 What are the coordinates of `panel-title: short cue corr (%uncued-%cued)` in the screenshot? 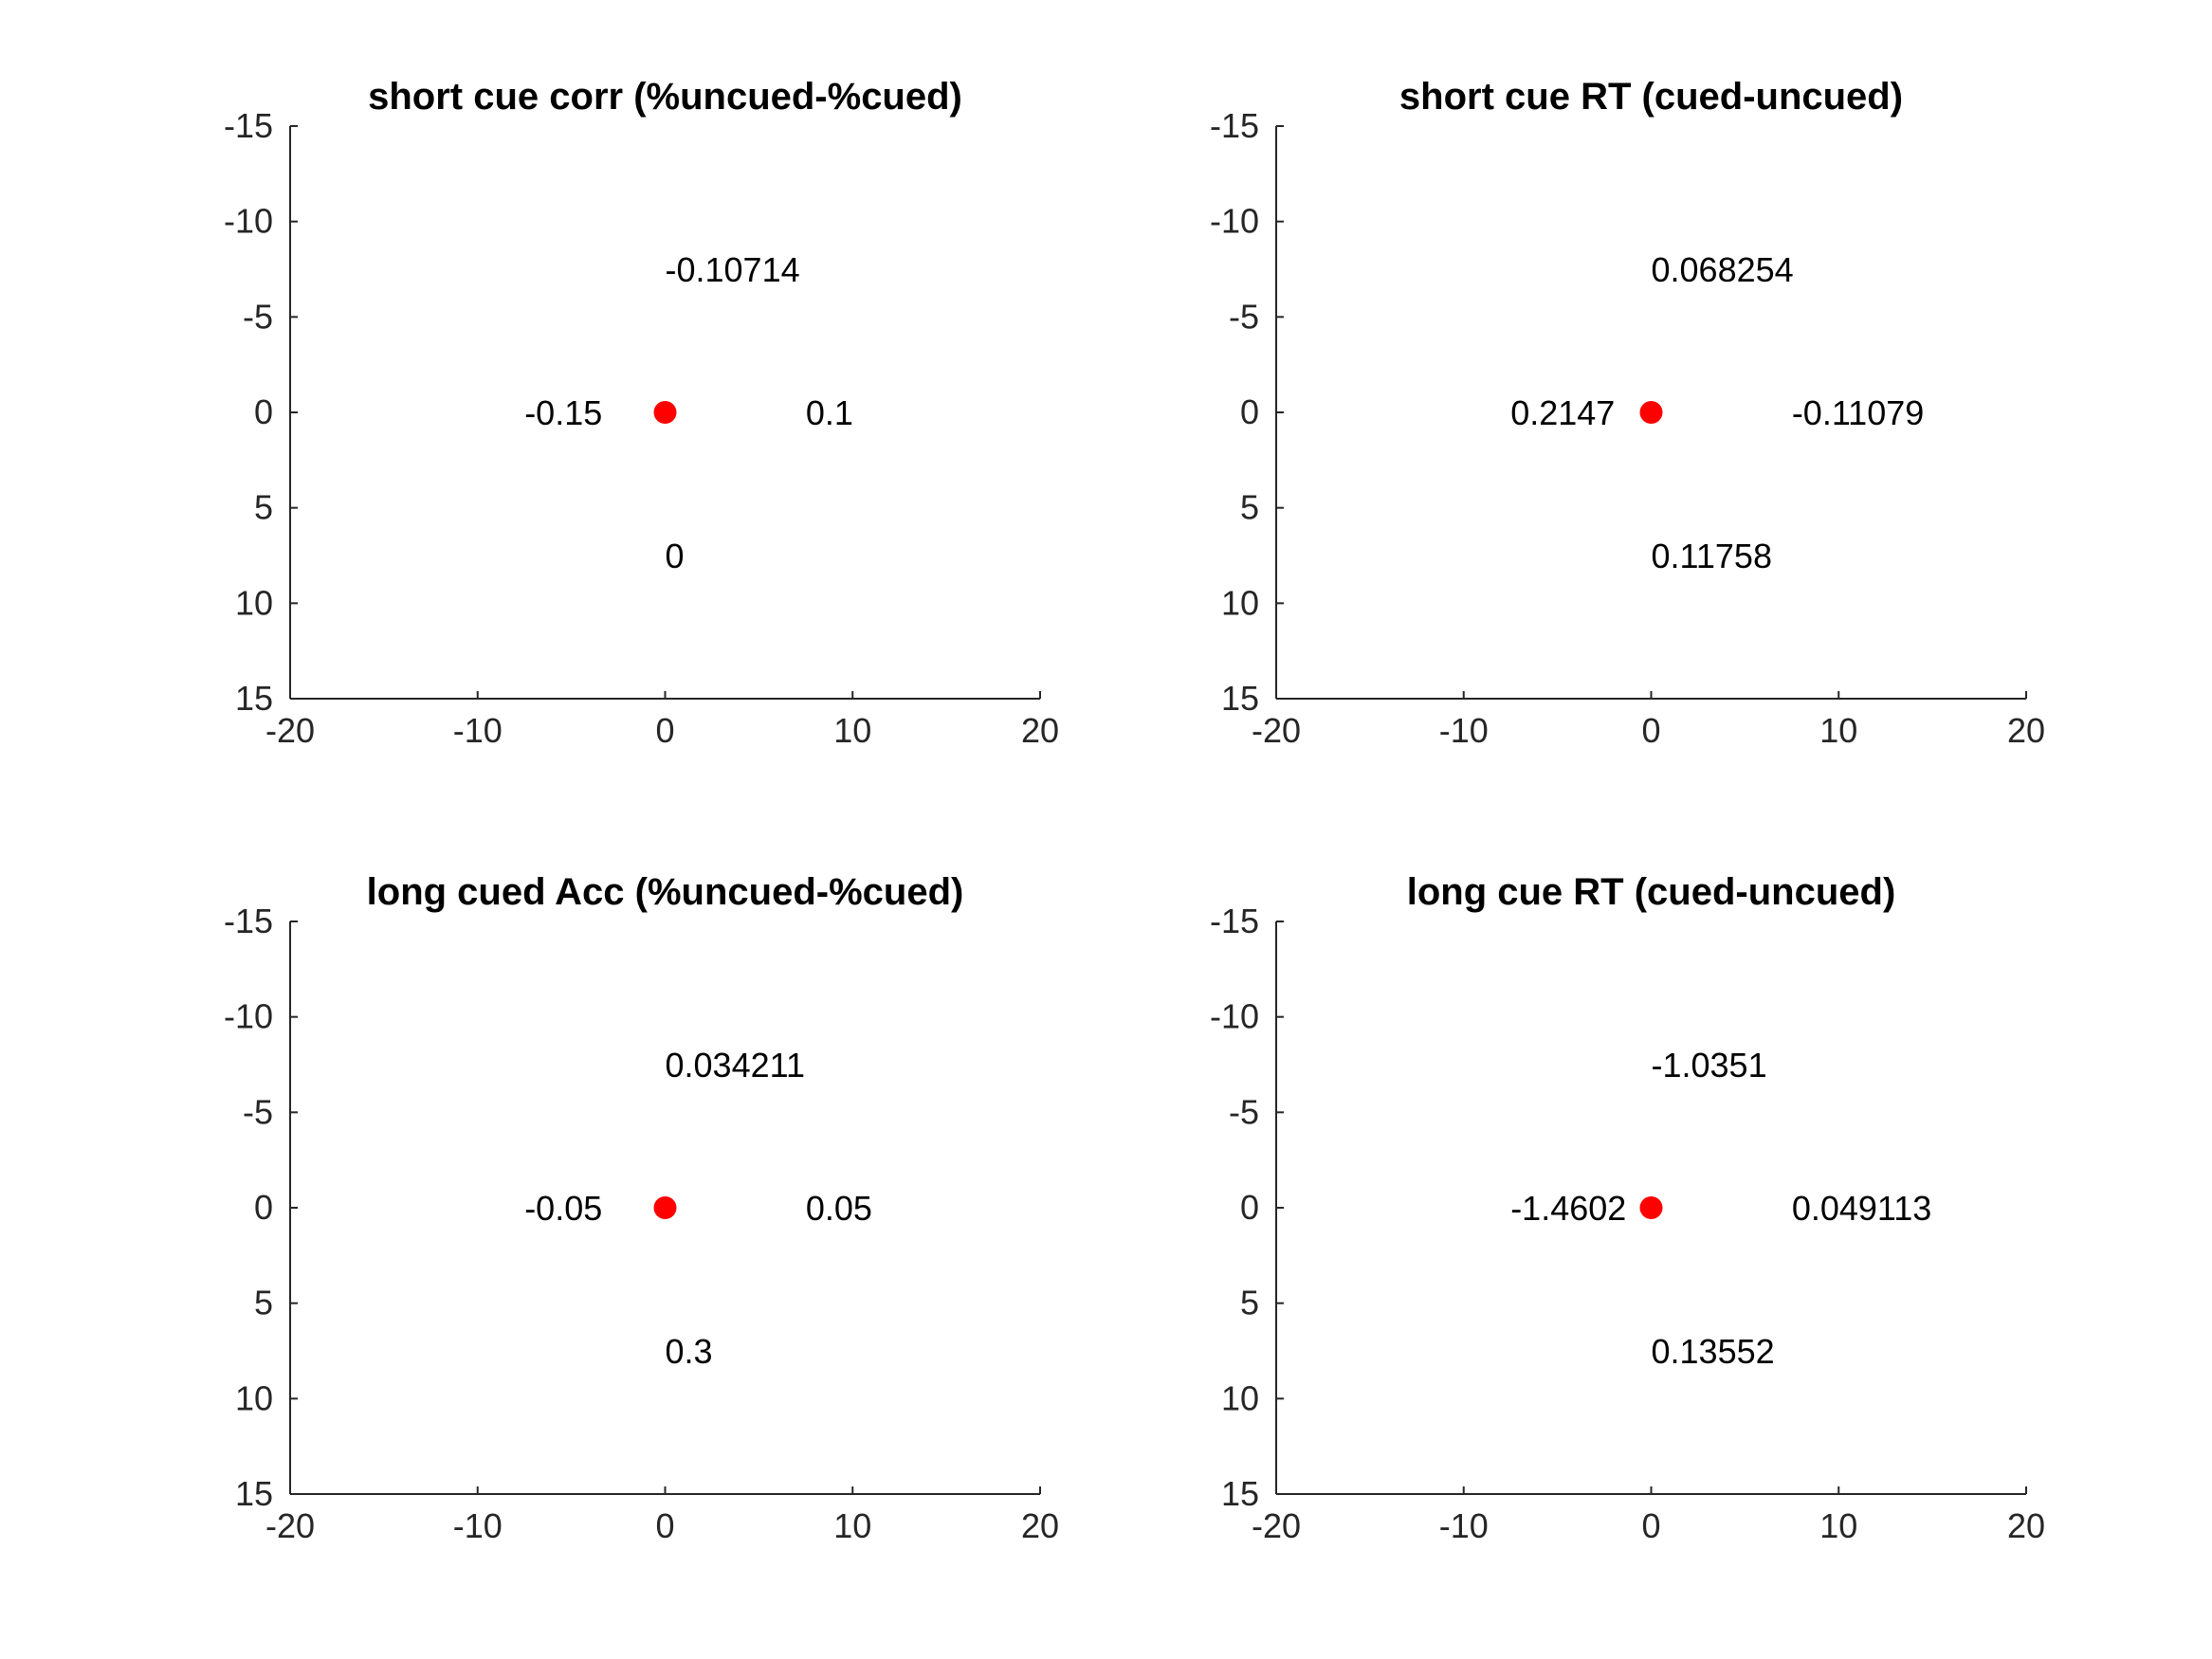 It's located at (665, 97).